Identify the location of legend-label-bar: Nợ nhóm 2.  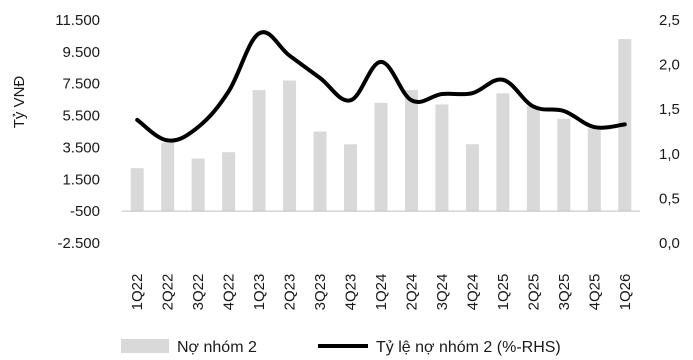
(217, 347).